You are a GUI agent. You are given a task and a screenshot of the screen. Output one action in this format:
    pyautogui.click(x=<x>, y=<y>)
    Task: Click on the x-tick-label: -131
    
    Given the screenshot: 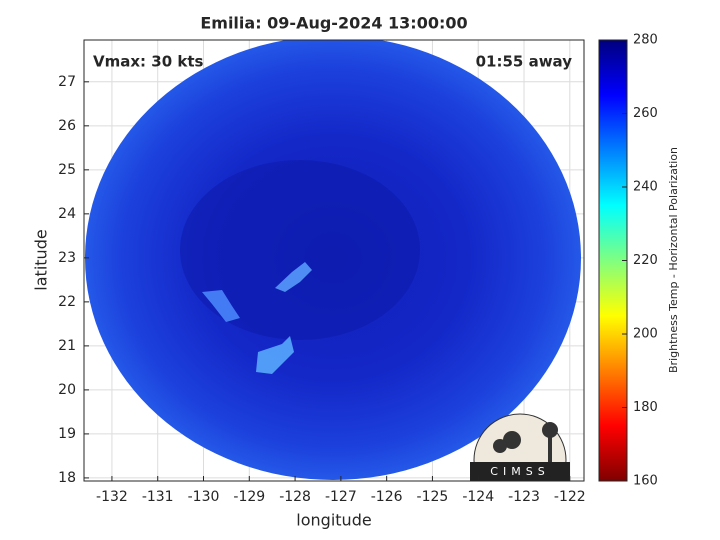 What is the action you would take?
    pyautogui.click(x=158, y=497)
    